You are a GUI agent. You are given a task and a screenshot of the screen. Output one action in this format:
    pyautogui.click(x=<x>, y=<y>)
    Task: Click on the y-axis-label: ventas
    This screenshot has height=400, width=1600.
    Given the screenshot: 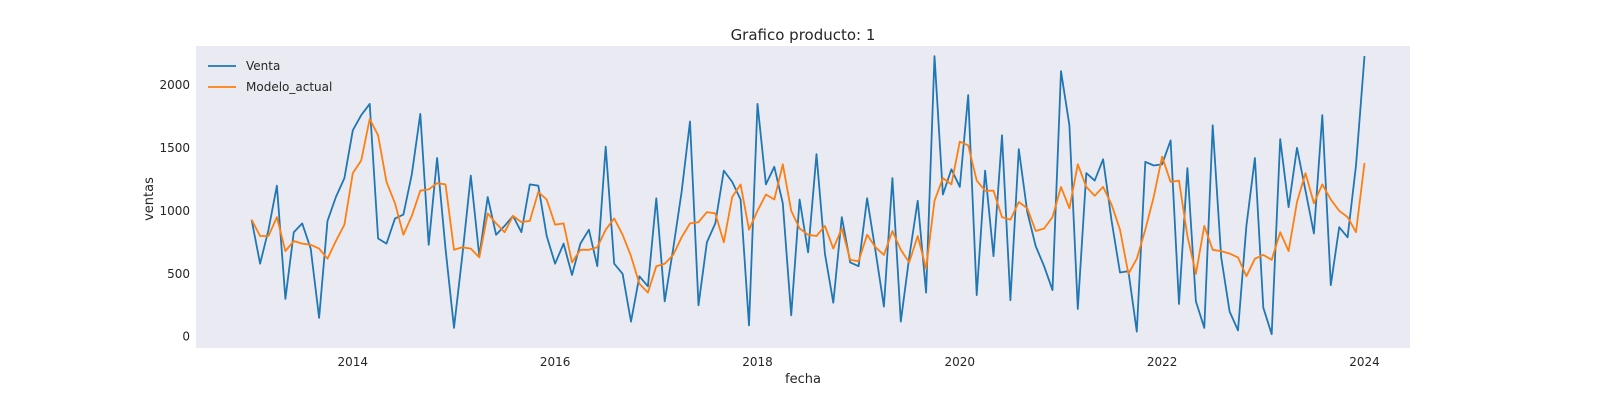 What is the action you would take?
    pyautogui.click(x=149, y=199)
    